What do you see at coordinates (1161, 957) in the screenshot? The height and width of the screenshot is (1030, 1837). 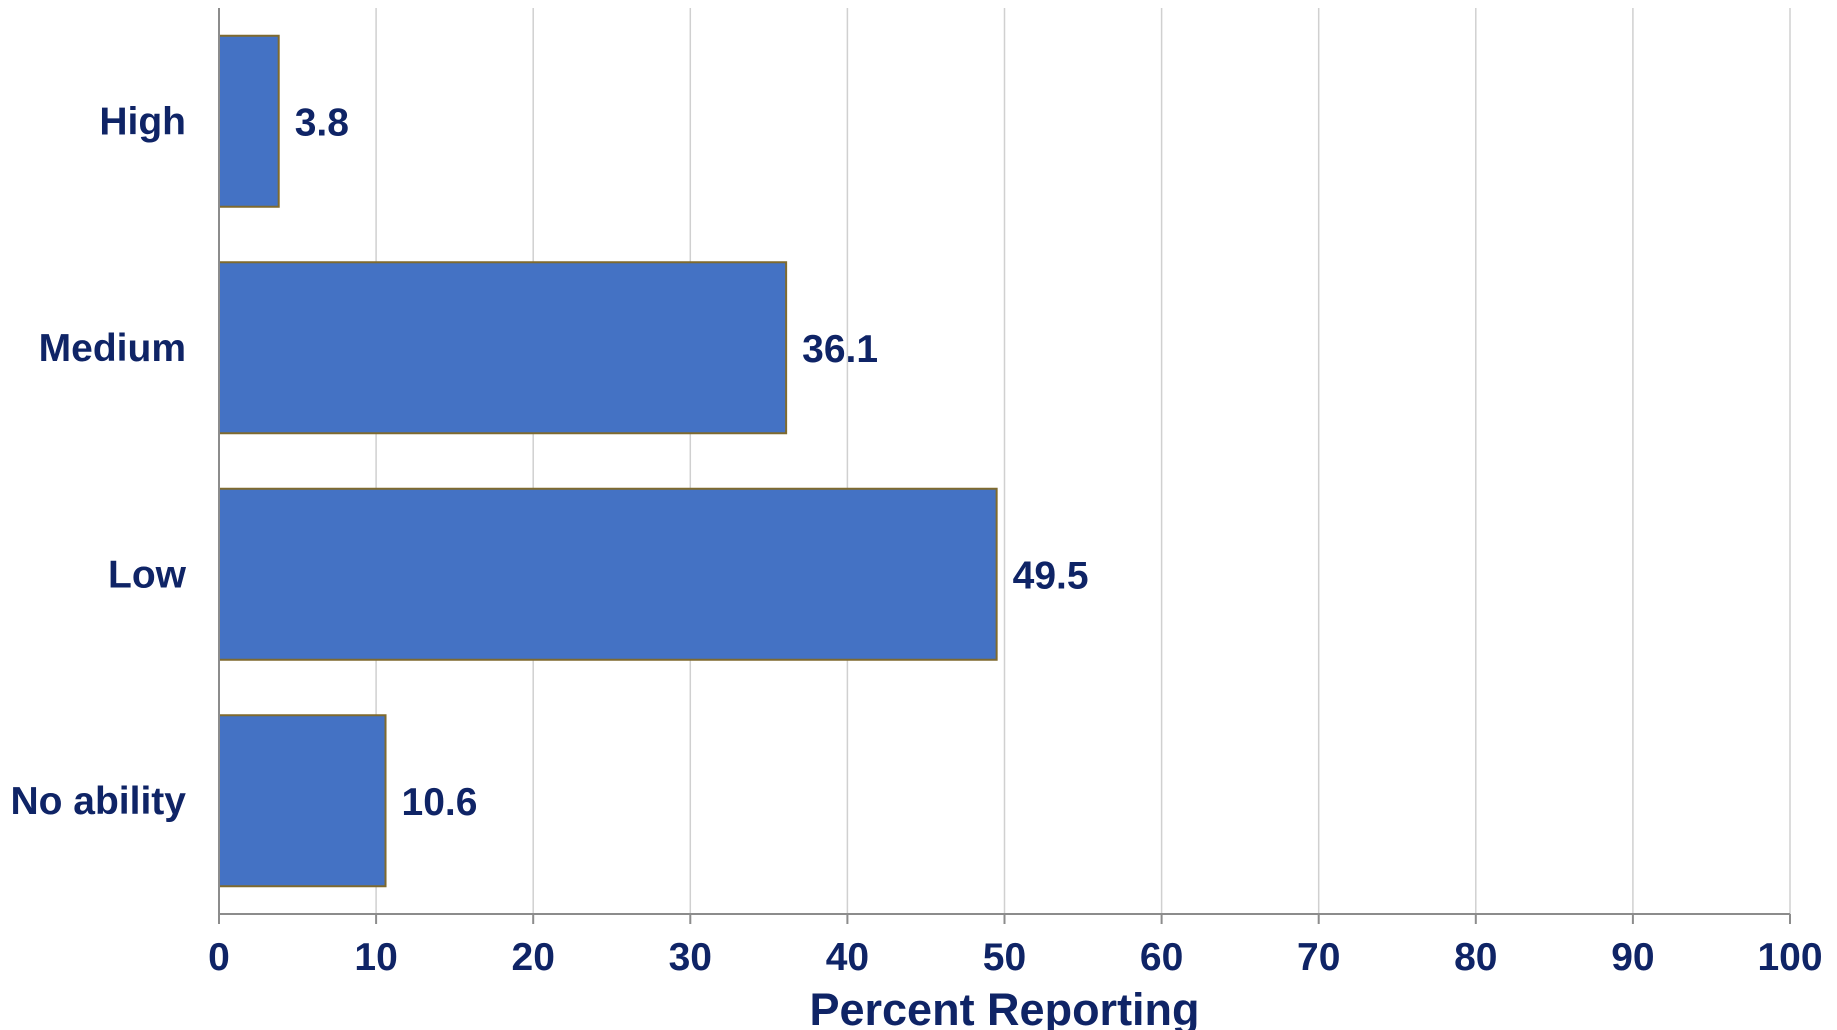 I see `x-tick-label-60: 60` at bounding box center [1161, 957].